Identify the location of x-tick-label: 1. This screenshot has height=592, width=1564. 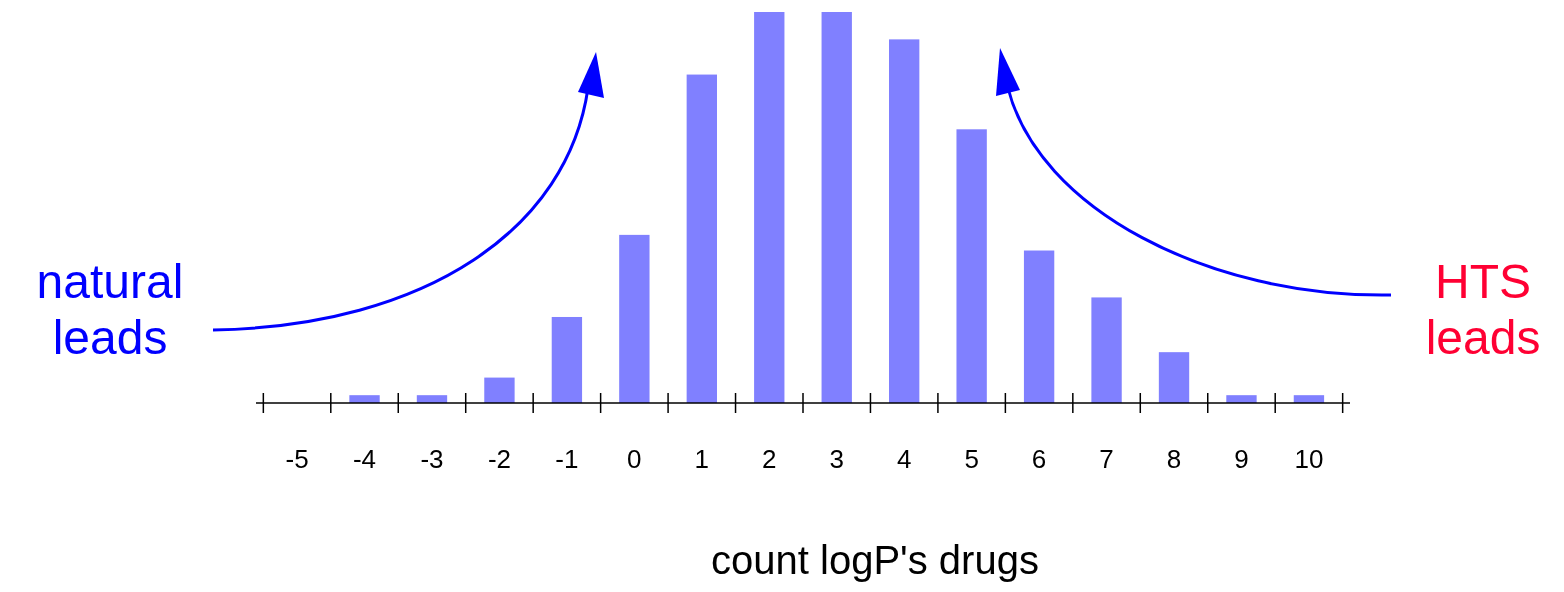
(702, 459).